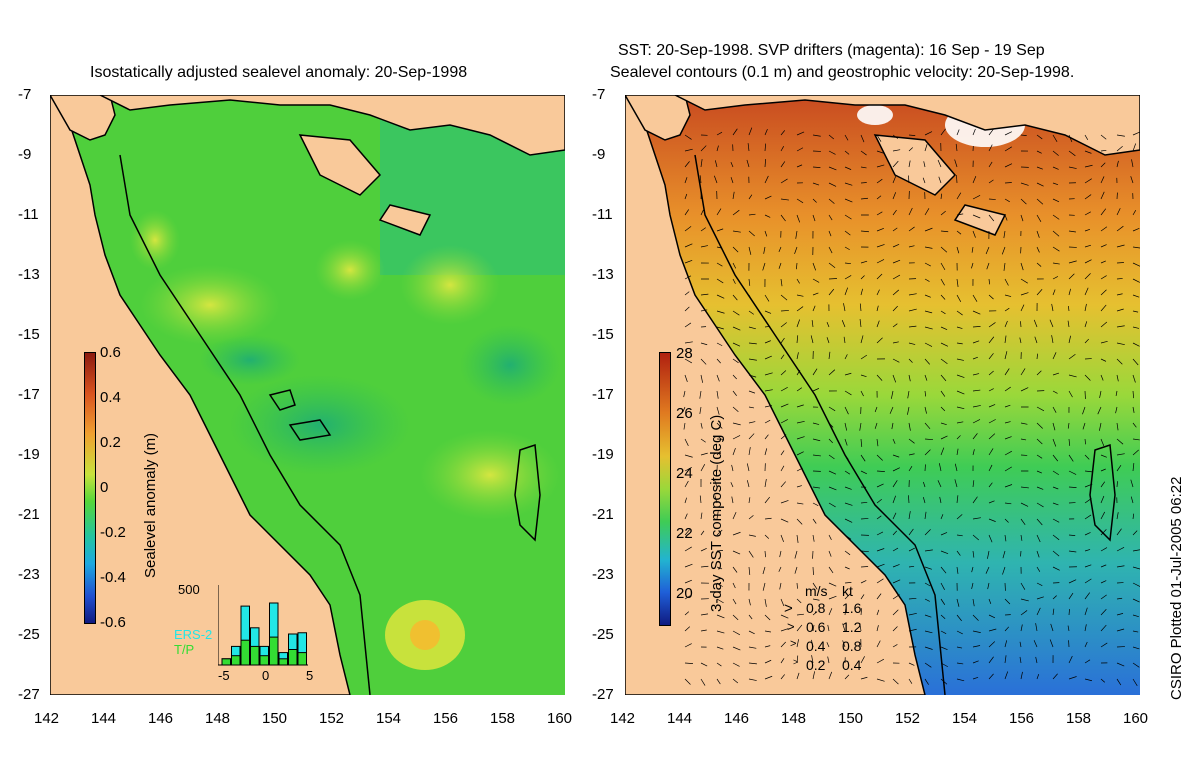 The width and height of the screenshot is (1200, 780). Describe the element at coordinates (599, 94) in the screenshot. I see `right-ytick-0: -7` at that location.